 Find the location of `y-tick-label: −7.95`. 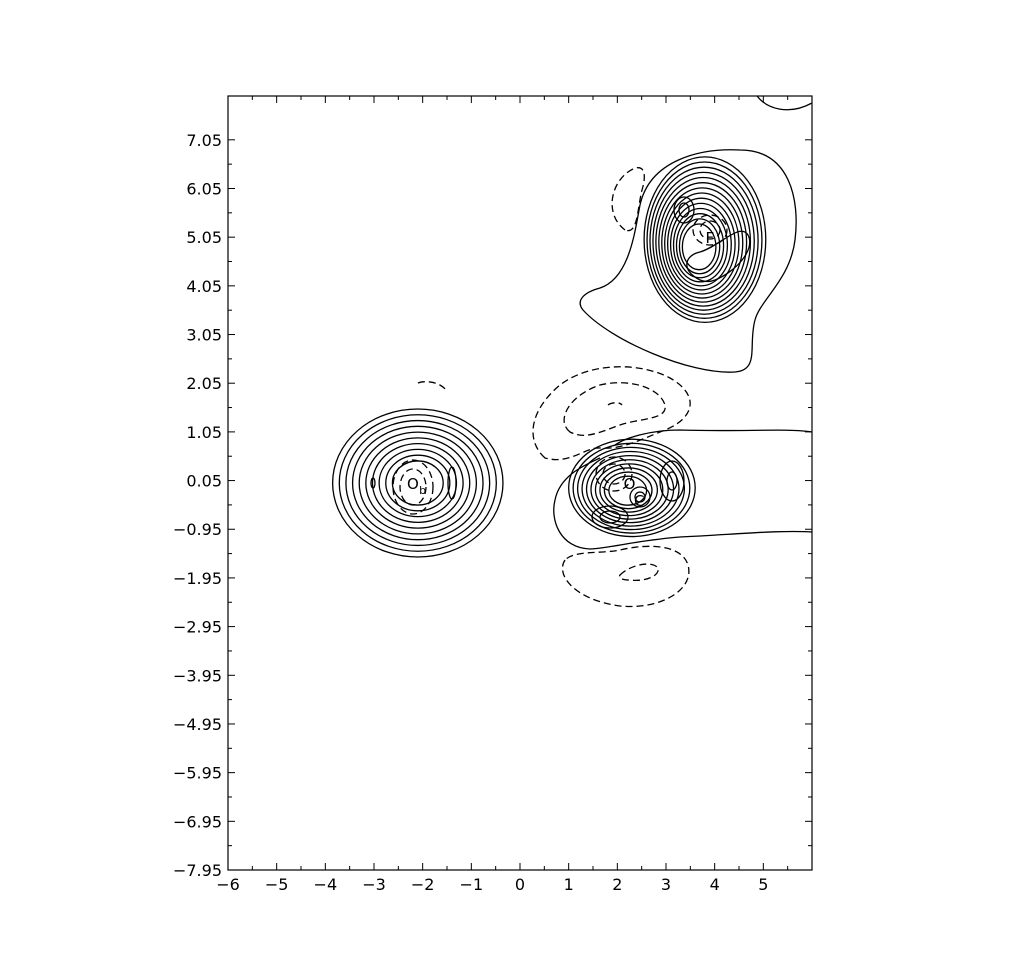

y-tick-label: −7.95 is located at coordinates (197, 870).